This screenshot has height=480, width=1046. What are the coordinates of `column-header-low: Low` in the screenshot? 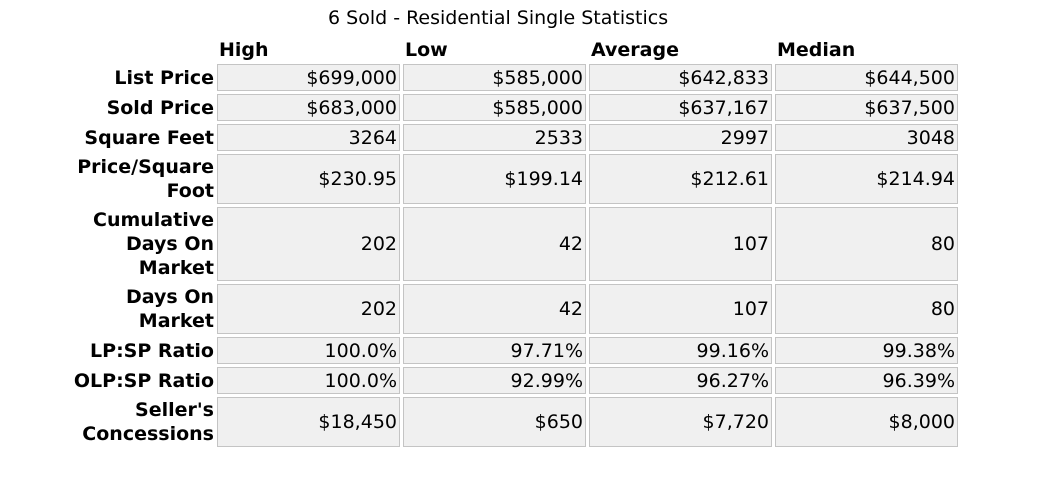 It's located at (426, 50).